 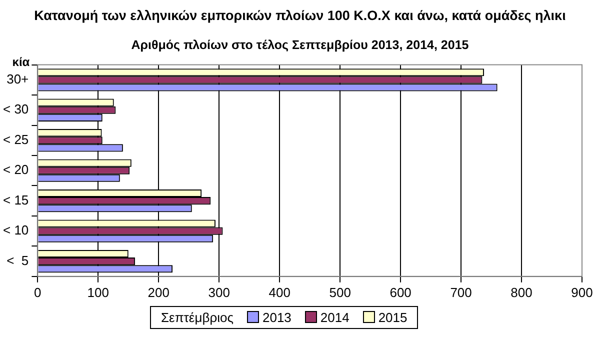 I want to click on chart-subtitle: Αριθμός πλοίων στο τέλος Σεπτεμβρίου 2013, 2014, 2015, so click(x=300, y=45).